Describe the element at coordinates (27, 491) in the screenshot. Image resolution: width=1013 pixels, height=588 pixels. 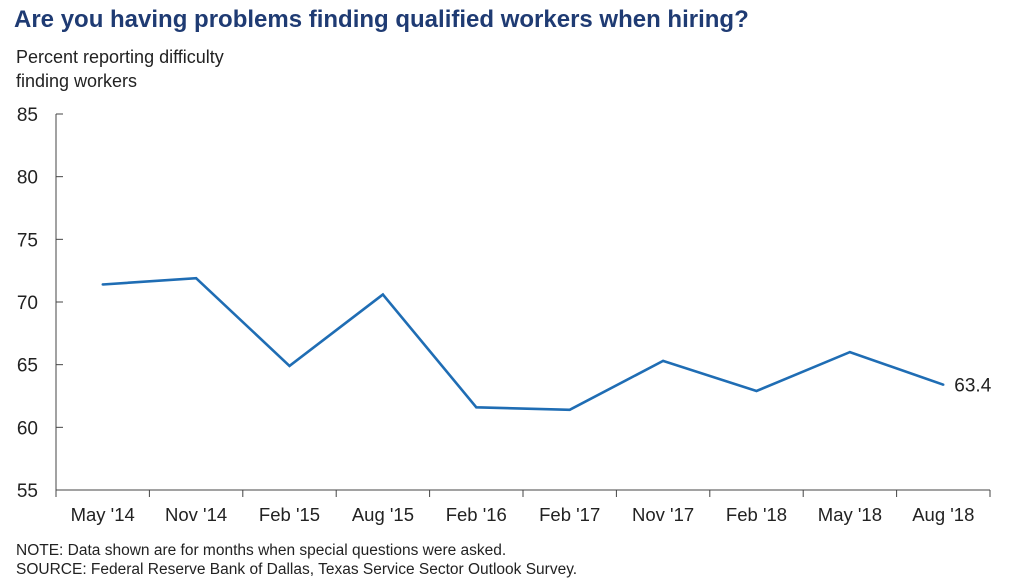
I see `y-tick-label: 55` at that location.